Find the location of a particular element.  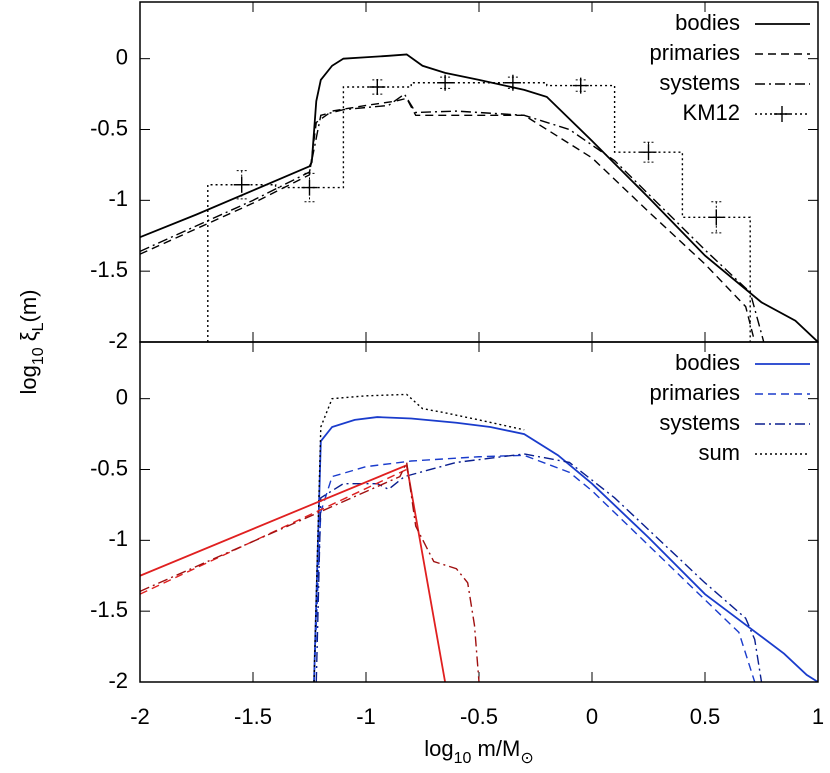

axis-label-part: L is located at coordinates (38, 326).